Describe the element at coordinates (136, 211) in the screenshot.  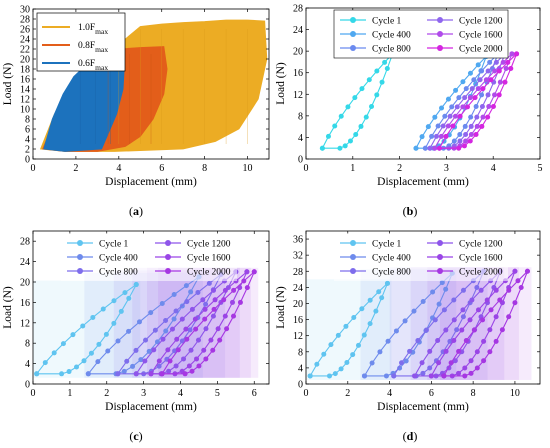
I see `panel-label: (a)` at that location.